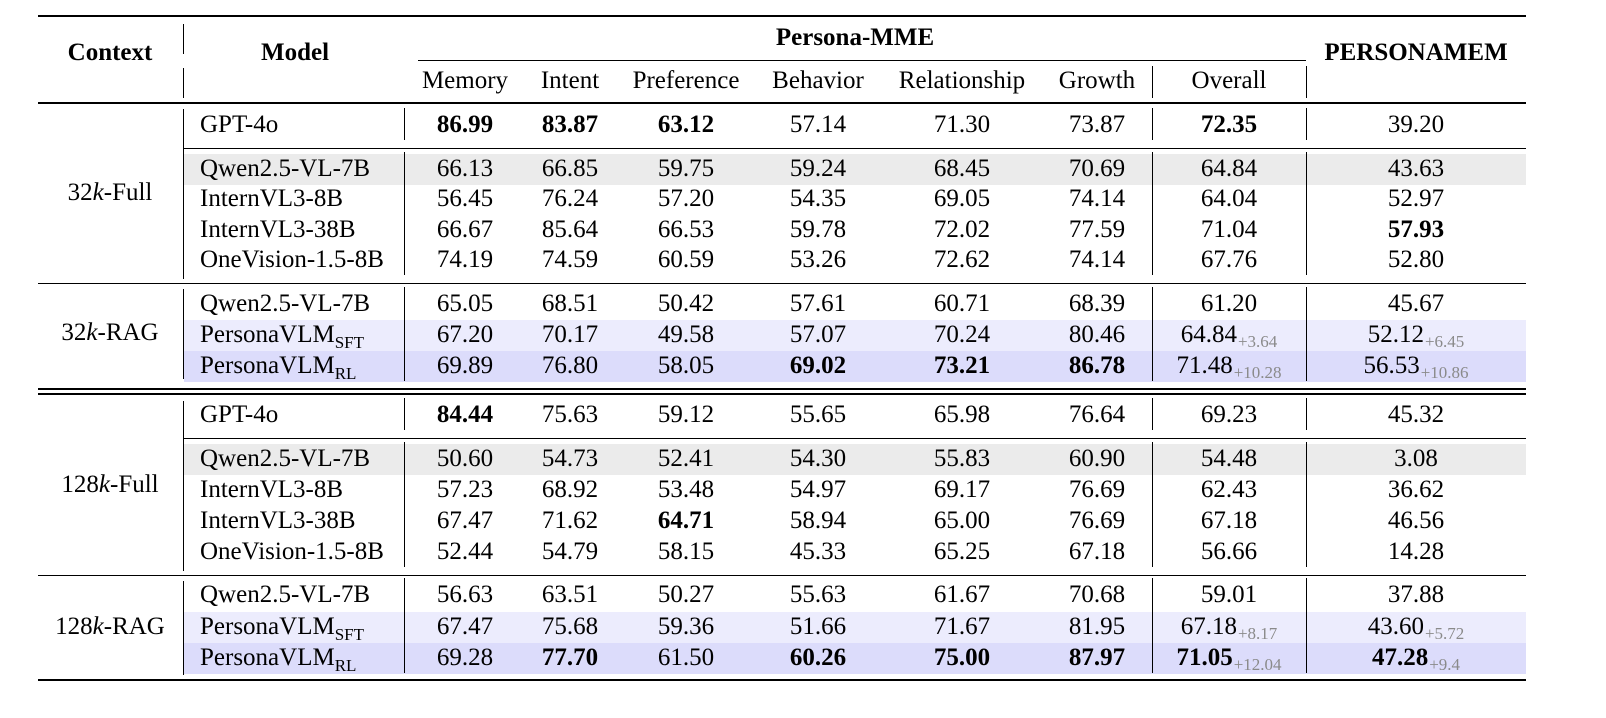 The width and height of the screenshot is (1606, 718). Describe the element at coordinates (1445, 664) in the screenshot. I see `score-delta: +9.4` at that location.